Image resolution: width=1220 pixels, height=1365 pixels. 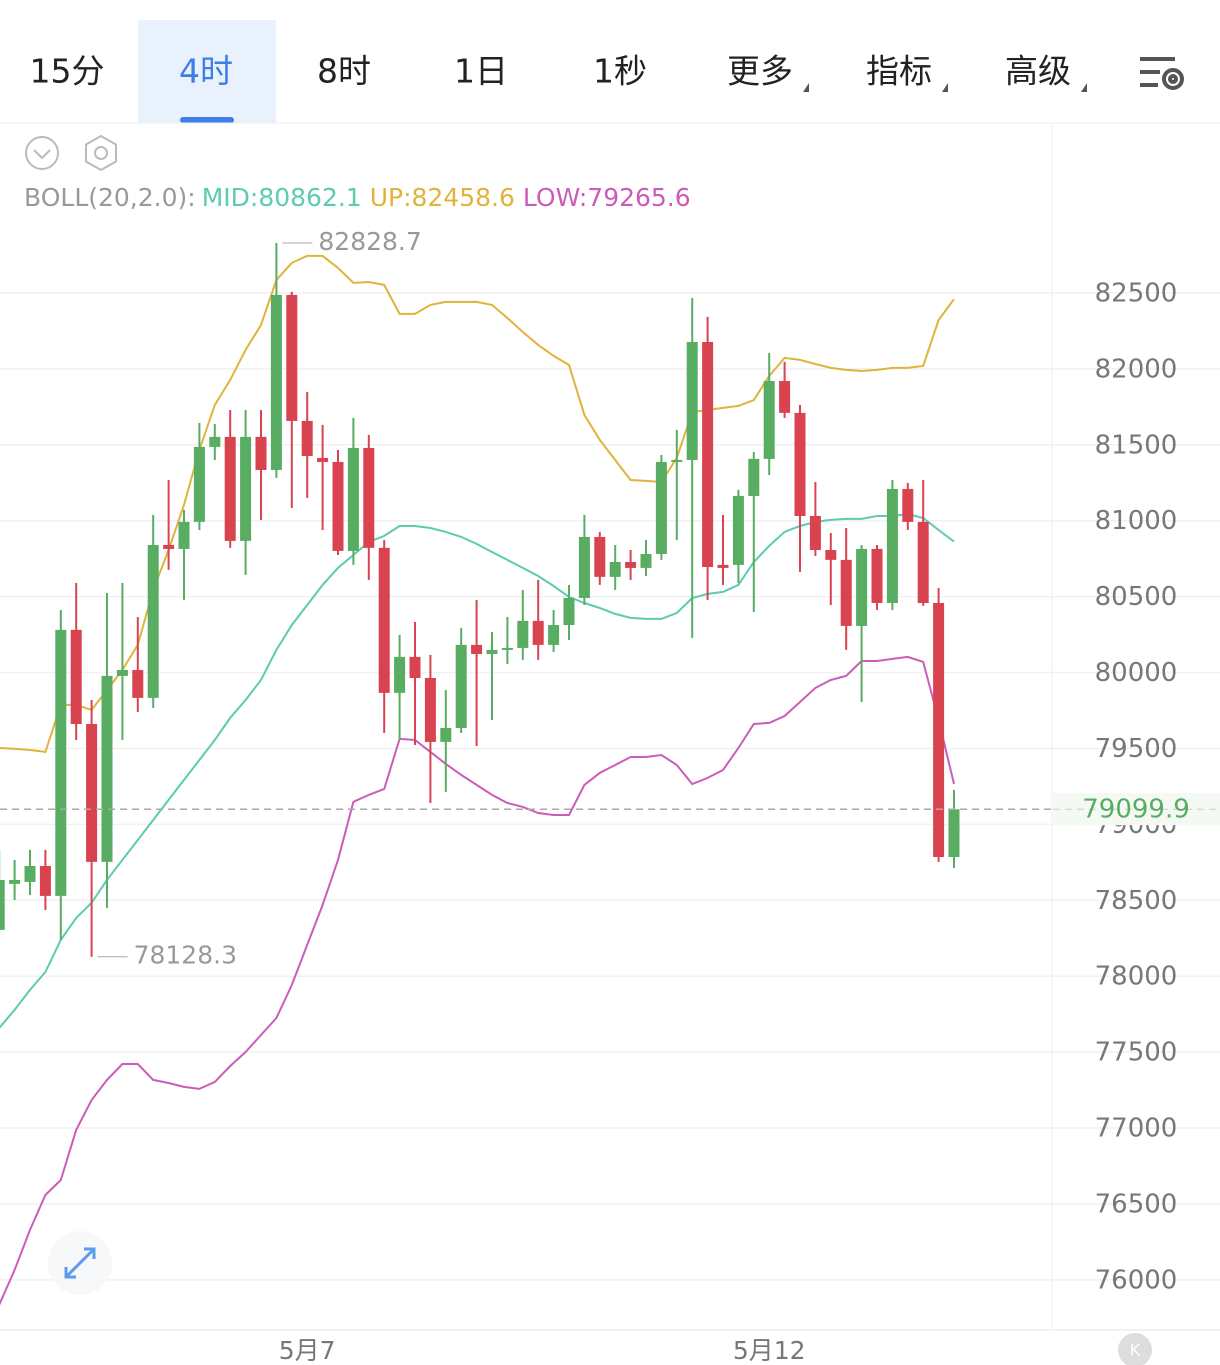 I want to click on tab: 更多, so click(x=760, y=71).